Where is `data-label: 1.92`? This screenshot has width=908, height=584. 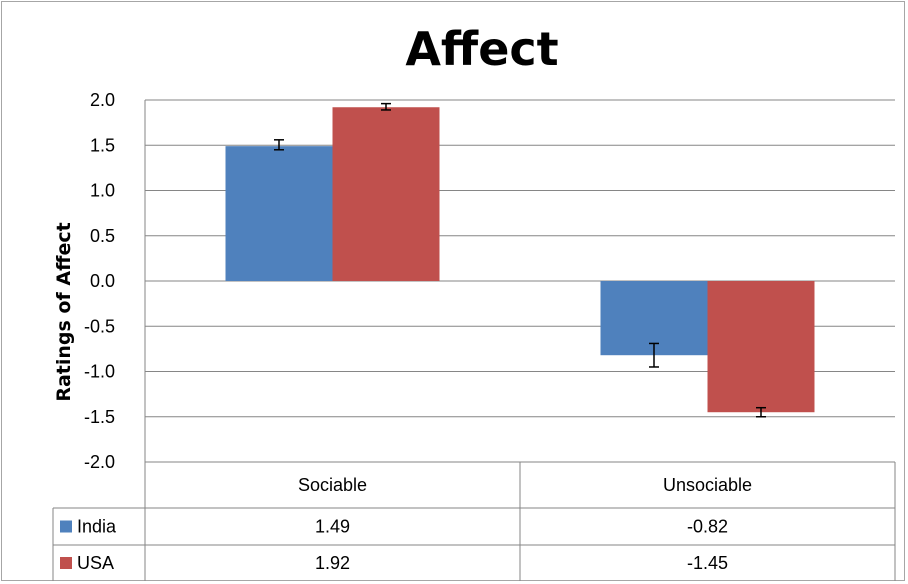 data-label: 1.92 is located at coordinates (332, 563).